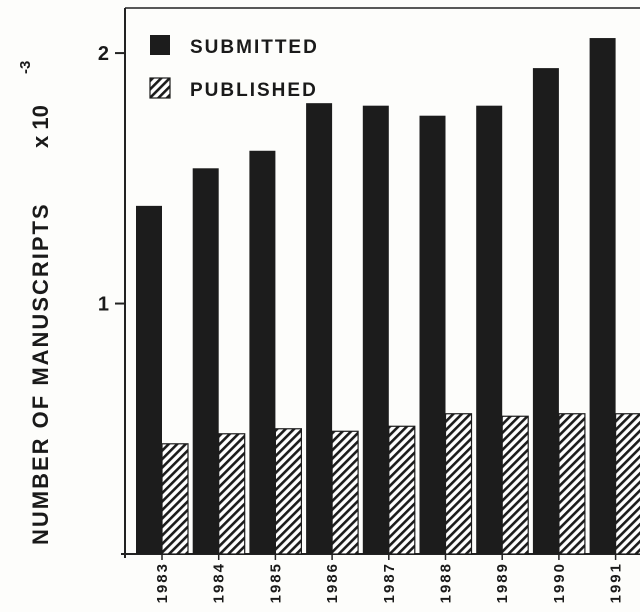  Describe the element at coordinates (160, 88) in the screenshot. I see `legend-swatch-published` at that location.